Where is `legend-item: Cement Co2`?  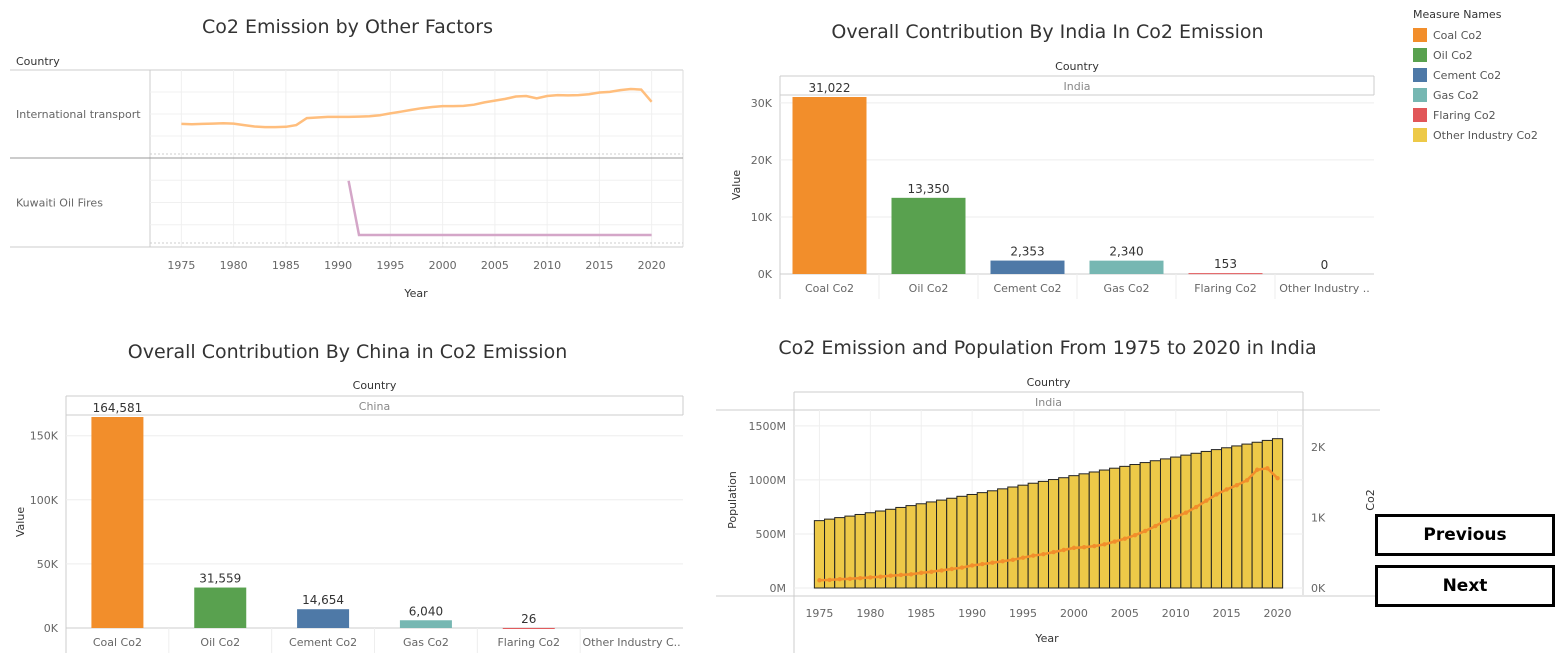 legend-item: Cement Co2 is located at coordinates (1488, 75).